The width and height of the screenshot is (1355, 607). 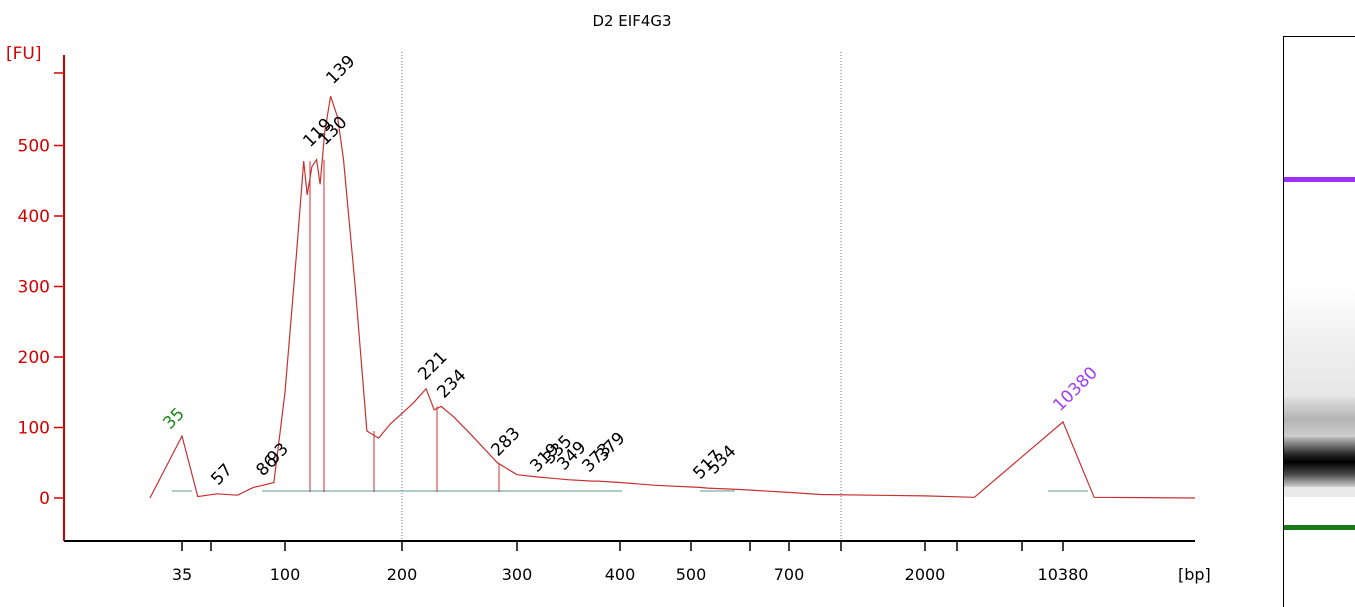 What do you see at coordinates (1319, 417) in the screenshot?
I see `gel-smear-band` at bounding box center [1319, 417].